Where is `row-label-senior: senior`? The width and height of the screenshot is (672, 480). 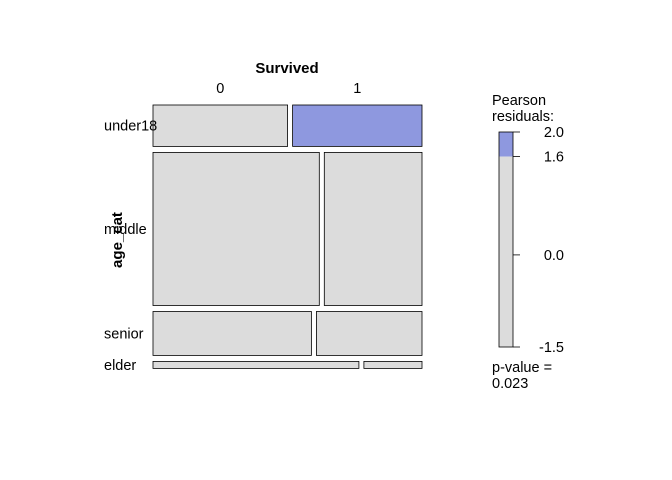 row-label-senior: senior is located at coordinates (124, 335).